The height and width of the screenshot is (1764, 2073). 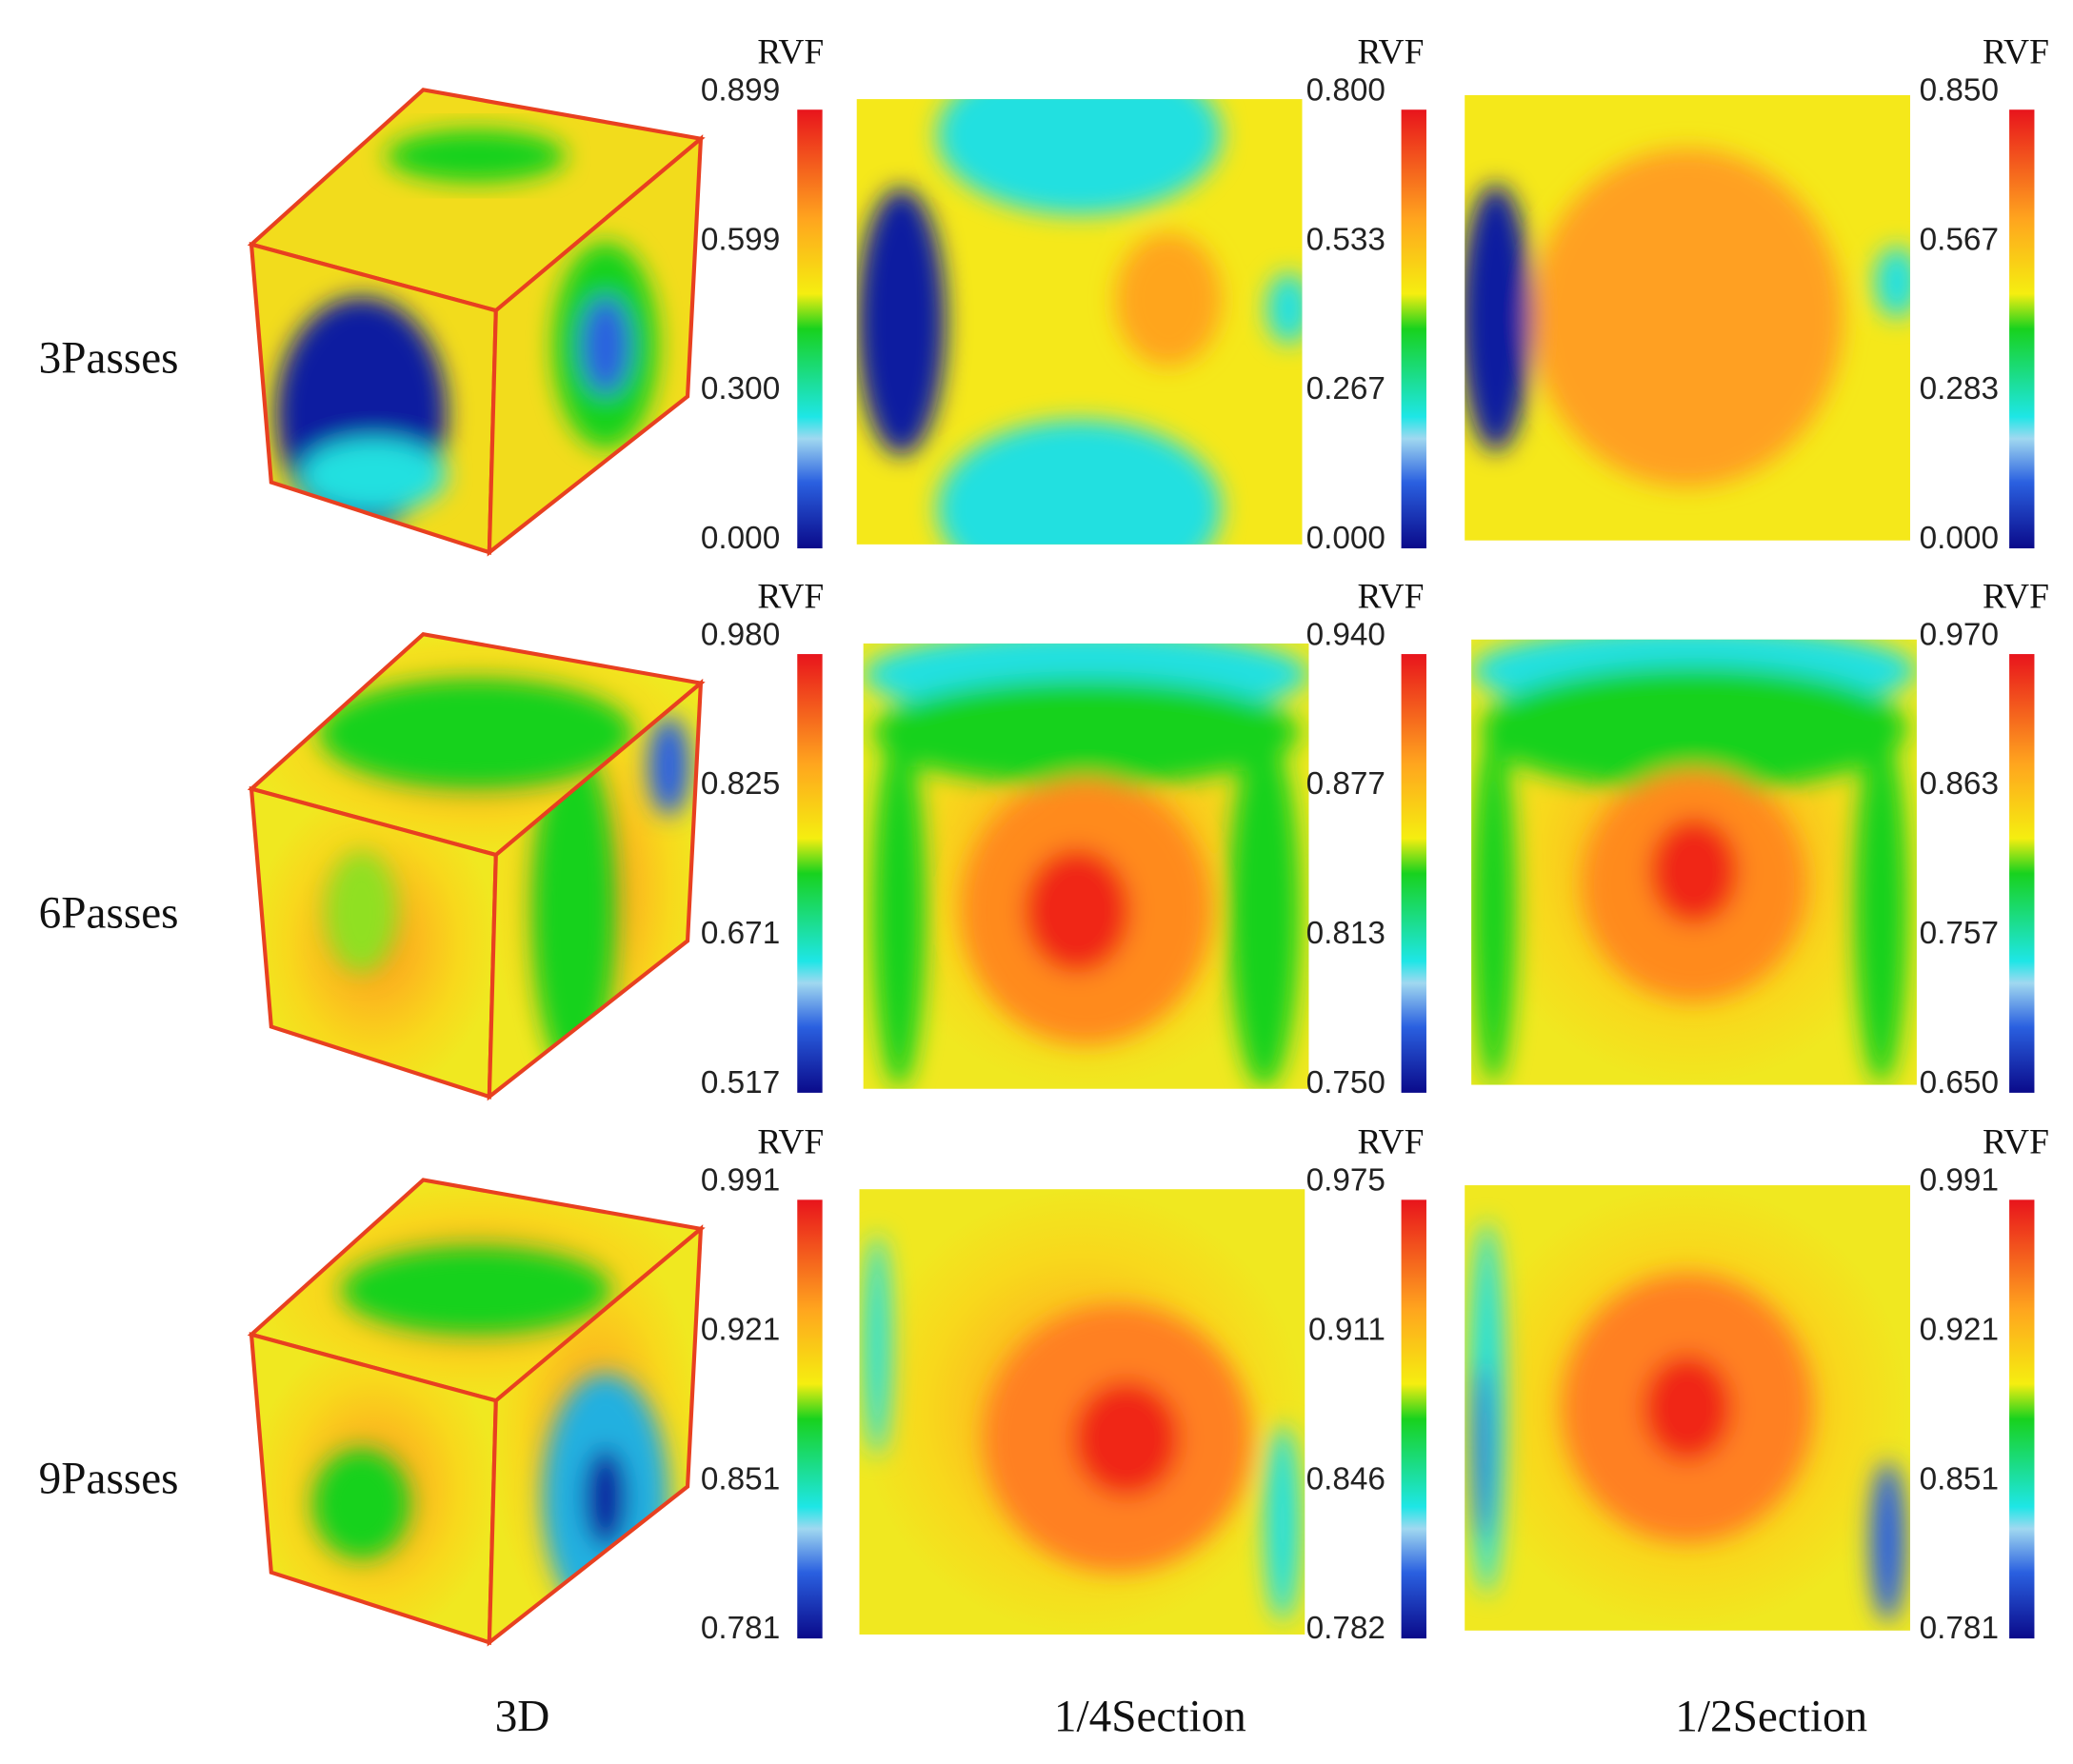 What do you see at coordinates (740, 90) in the screenshot?
I see `colorbar-tick-label: 0.899` at bounding box center [740, 90].